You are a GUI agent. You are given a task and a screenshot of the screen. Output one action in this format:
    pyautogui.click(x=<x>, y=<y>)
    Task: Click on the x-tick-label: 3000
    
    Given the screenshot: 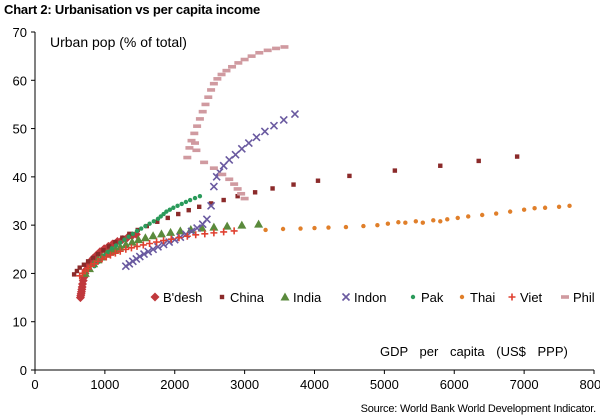 What is the action you would take?
    pyautogui.click(x=244, y=384)
    